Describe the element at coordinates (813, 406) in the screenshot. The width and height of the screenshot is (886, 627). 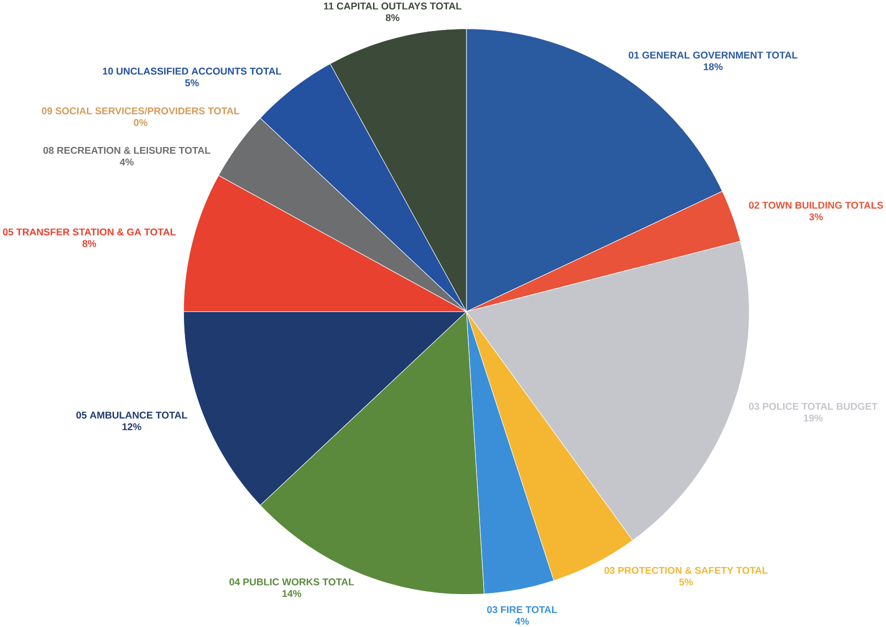
I see `slice-label: 03 POLICE TOTAL BUDGET` at that location.